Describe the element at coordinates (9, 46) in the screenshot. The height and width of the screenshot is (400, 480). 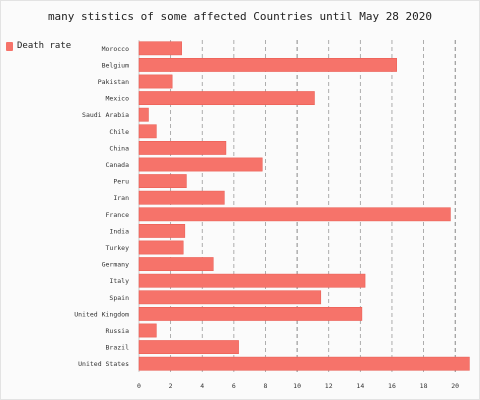
I see `legend-swatch` at that location.